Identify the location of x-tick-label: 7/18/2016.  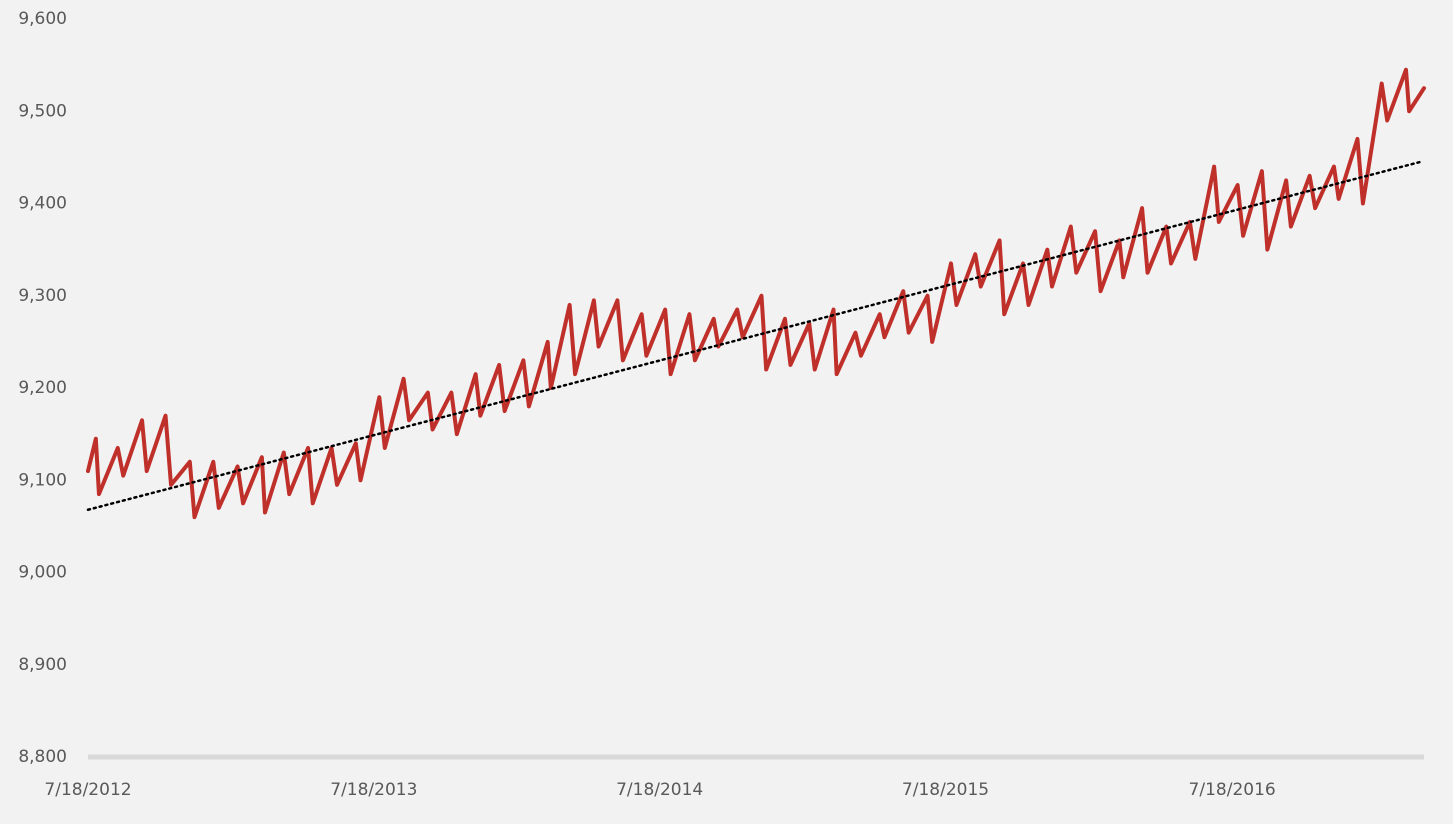
(1232, 790).